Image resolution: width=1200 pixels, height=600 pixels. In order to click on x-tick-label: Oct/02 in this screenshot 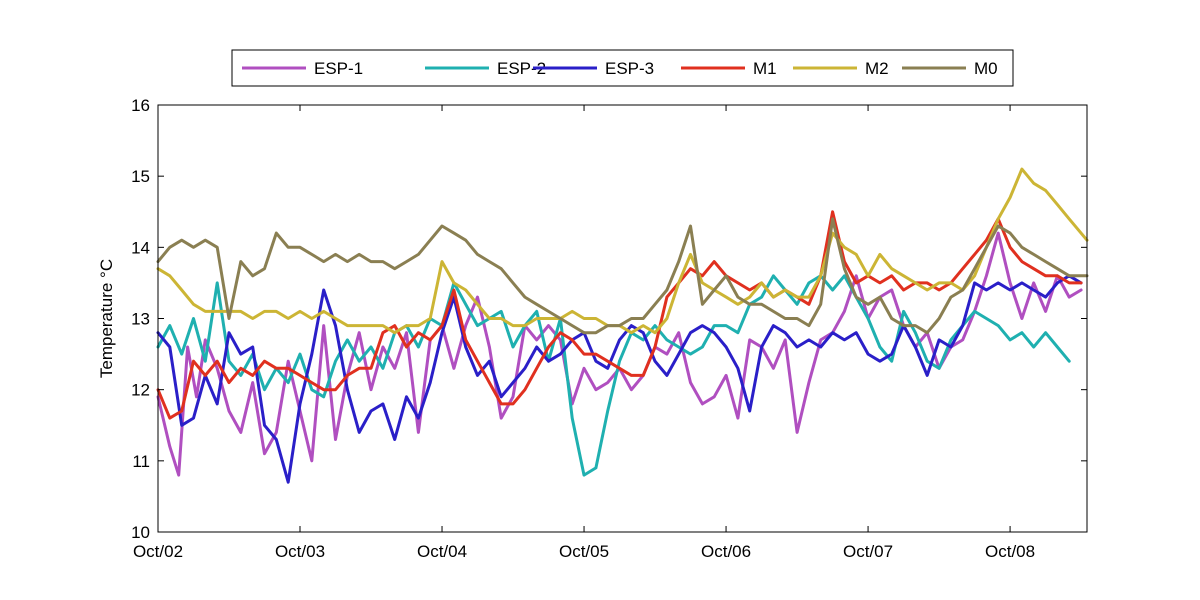, I will do `click(158, 551)`.